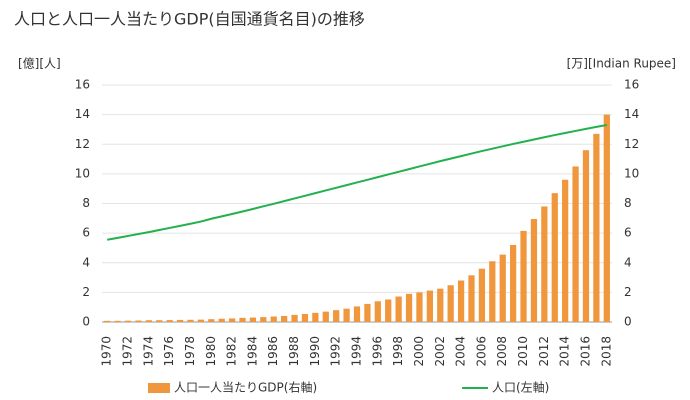 This screenshot has height=400, width=690. Describe the element at coordinates (273, 351) in the screenshot. I see `x-tick-label: 1986` at that location.